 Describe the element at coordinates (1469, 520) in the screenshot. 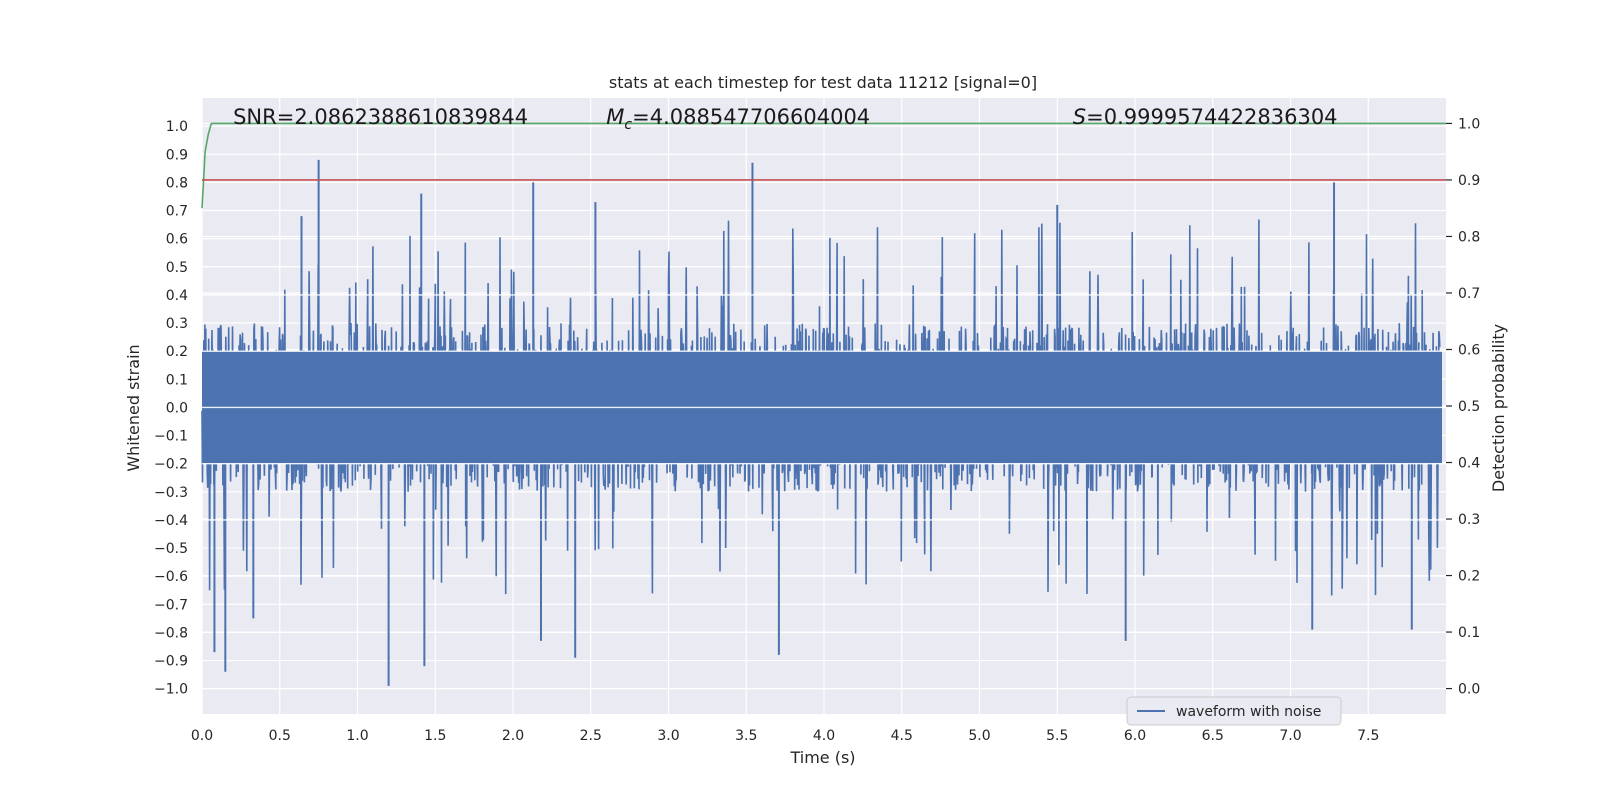

I see `y-tick-label-right: 0.3` at that location.